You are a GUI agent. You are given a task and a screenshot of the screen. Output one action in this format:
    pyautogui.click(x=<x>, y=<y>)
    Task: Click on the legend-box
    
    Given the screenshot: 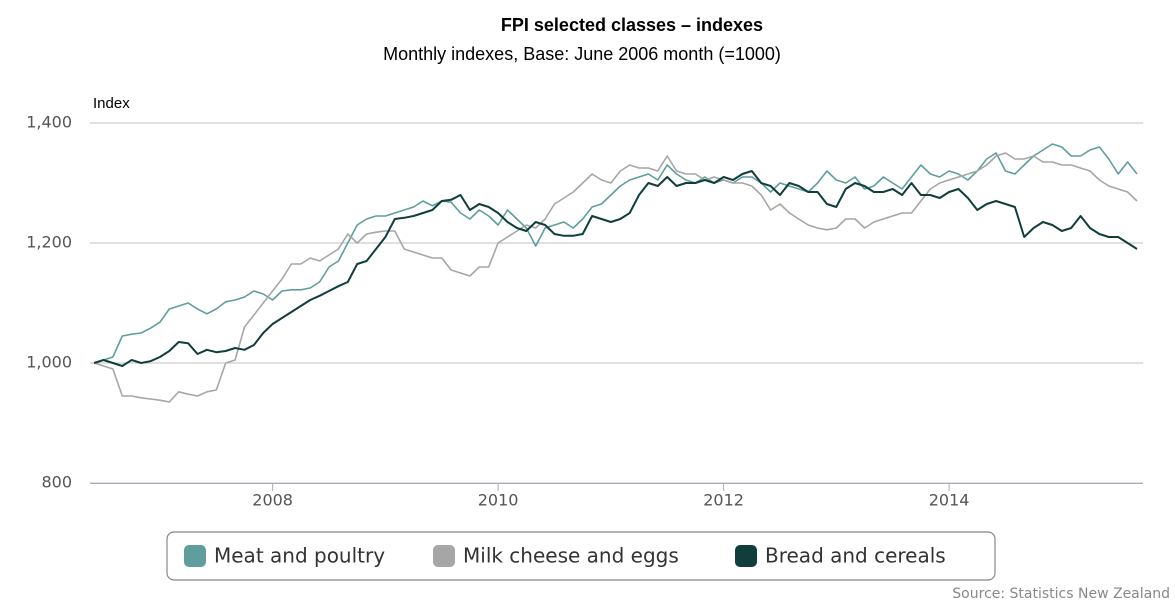 What is the action you would take?
    pyautogui.click(x=581, y=556)
    